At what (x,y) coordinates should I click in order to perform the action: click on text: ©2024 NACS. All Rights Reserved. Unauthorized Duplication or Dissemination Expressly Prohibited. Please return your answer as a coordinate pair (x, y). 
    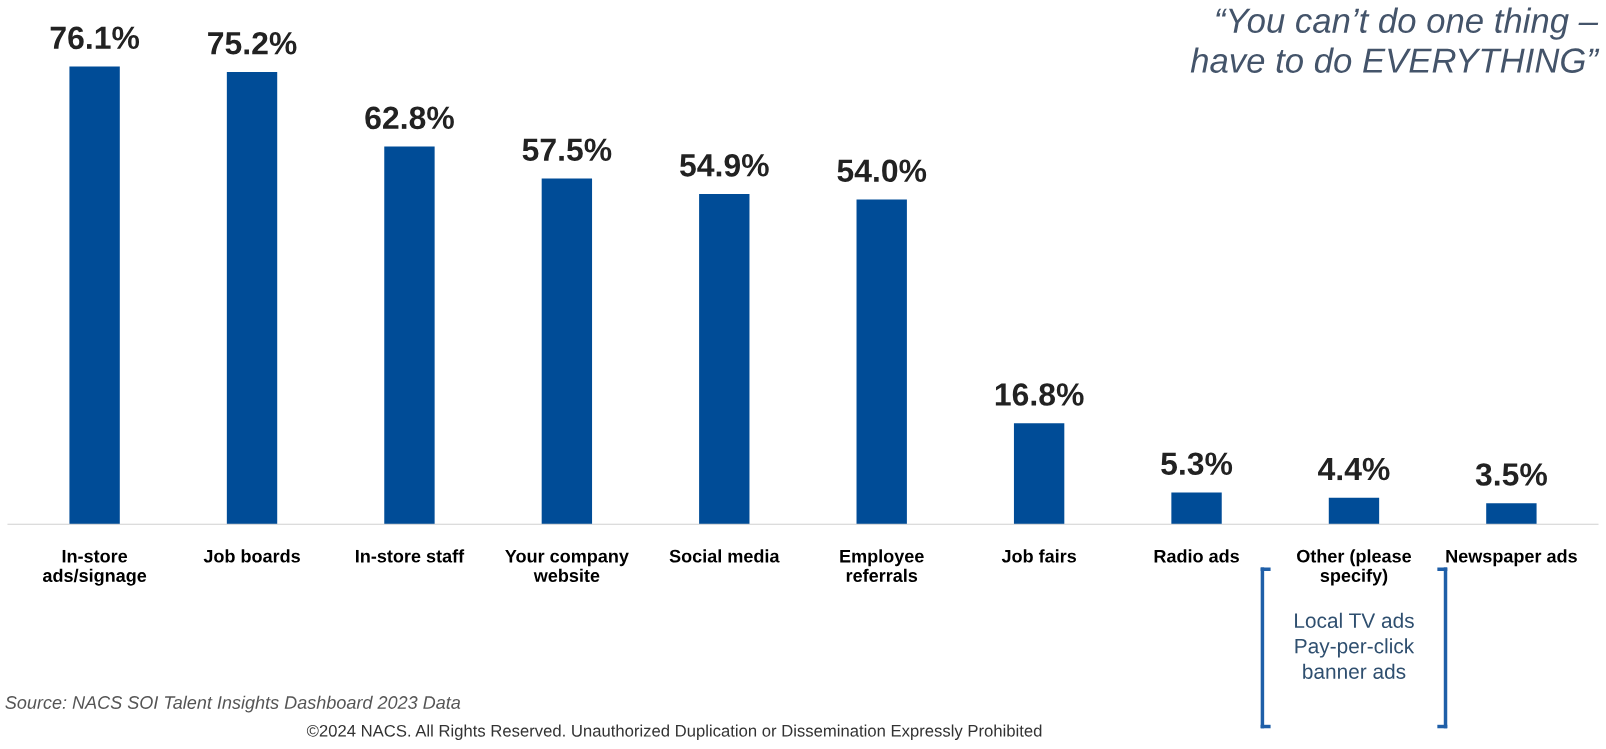
    Looking at the image, I should click on (674, 732).